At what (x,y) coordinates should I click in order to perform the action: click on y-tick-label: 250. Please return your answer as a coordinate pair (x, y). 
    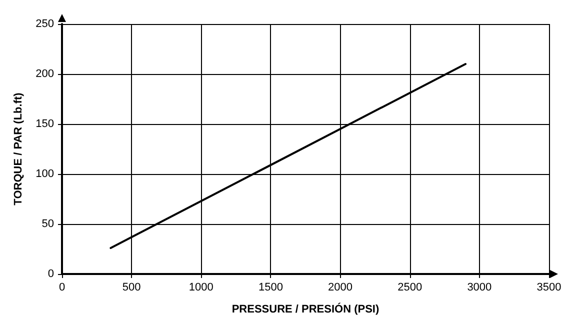
    Looking at the image, I should click on (45, 24).